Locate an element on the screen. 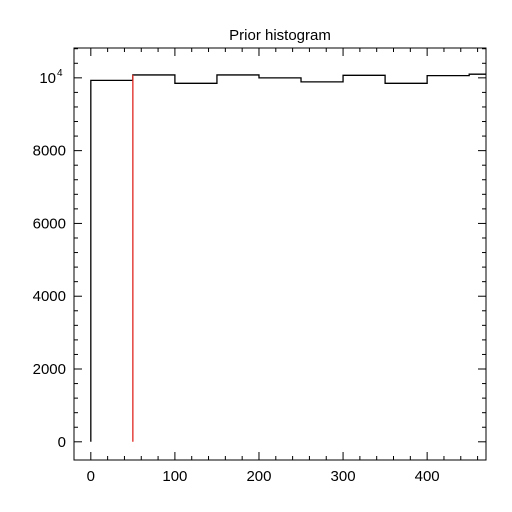  chart-title: Prior histogram is located at coordinates (280, 35).